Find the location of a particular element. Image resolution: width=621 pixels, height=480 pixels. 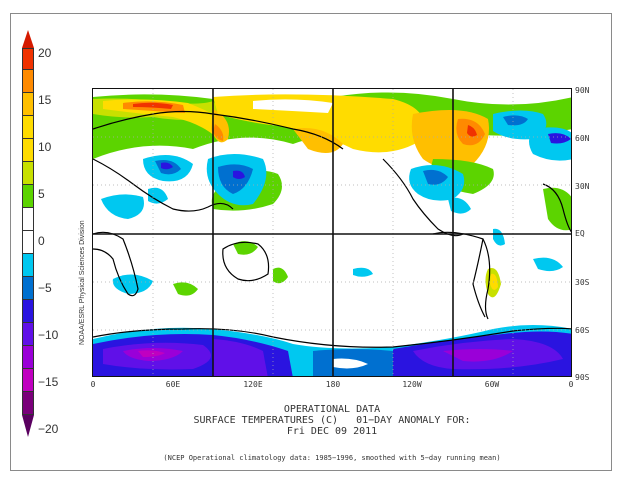

colorbar-extend-max is located at coordinates (28, 39).